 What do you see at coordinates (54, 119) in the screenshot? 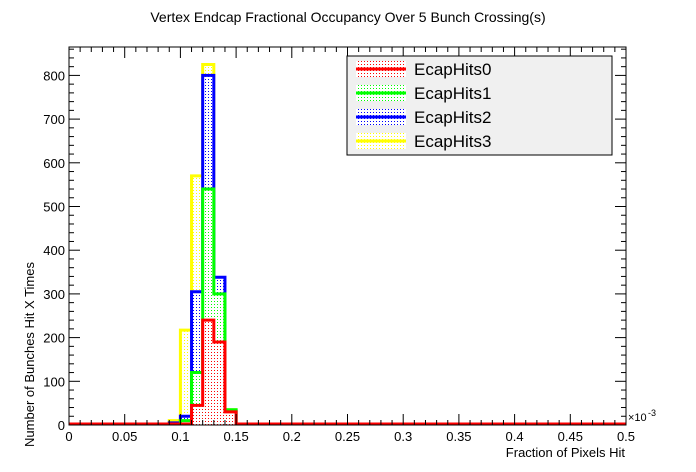
I see `y-tick-label: 700` at bounding box center [54, 119].